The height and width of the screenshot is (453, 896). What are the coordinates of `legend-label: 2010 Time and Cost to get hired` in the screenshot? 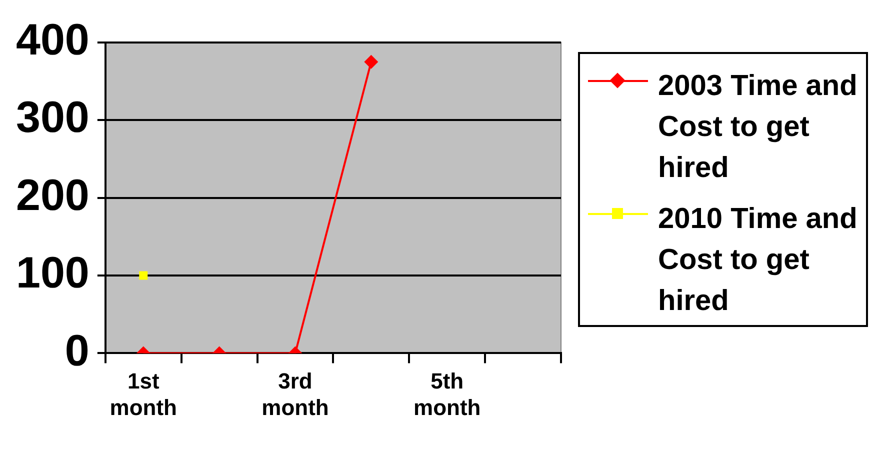 It's located at (758, 260).